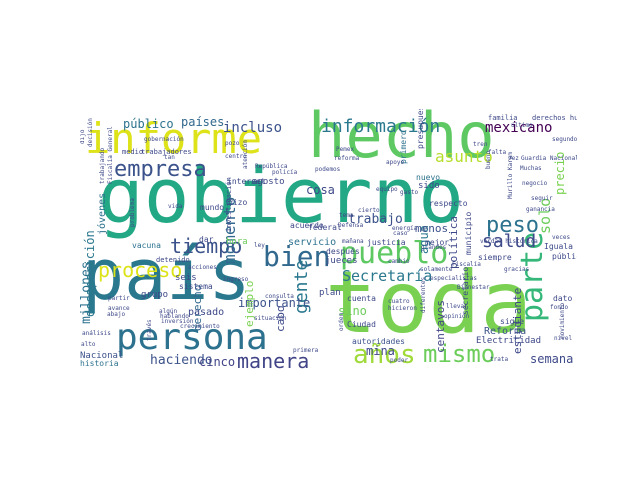  I want to click on cloud-word: derechos humanos, so click(554, 118).